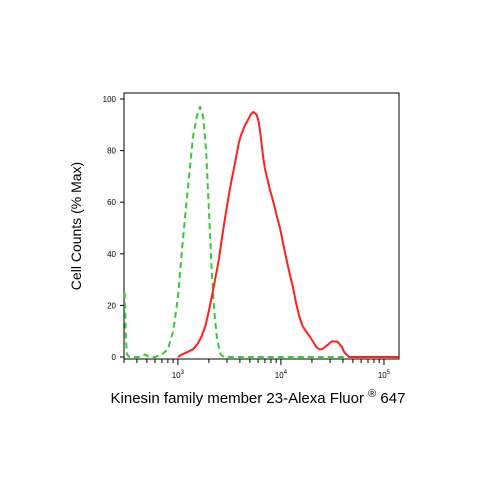 This screenshot has height=500, width=500. I want to click on x-axis-label-superscript: ®, so click(372, 394).